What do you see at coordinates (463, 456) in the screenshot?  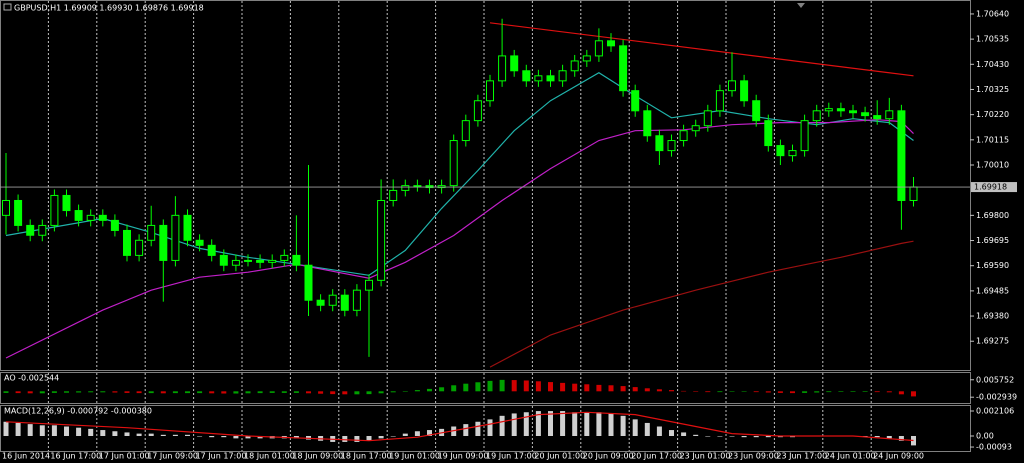 I see `x-tick-label: 19 Jun 09:00` at bounding box center [463, 456].